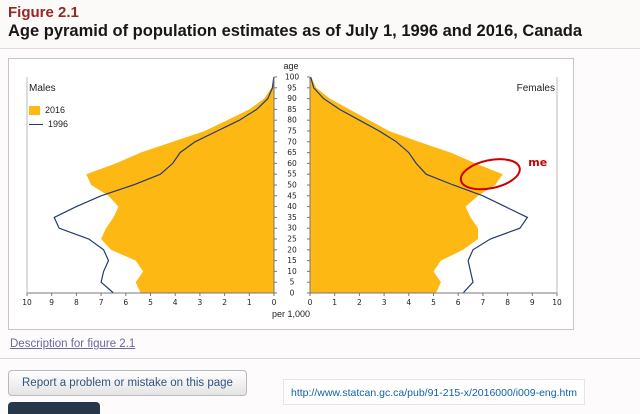  I want to click on age-tick-label: 20, so click(292, 249).